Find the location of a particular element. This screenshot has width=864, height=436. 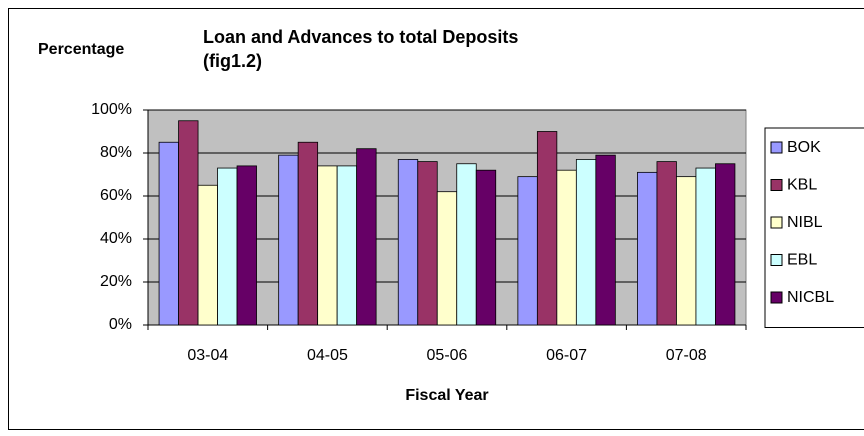

y-tick-label: 80% is located at coordinates (116, 152).